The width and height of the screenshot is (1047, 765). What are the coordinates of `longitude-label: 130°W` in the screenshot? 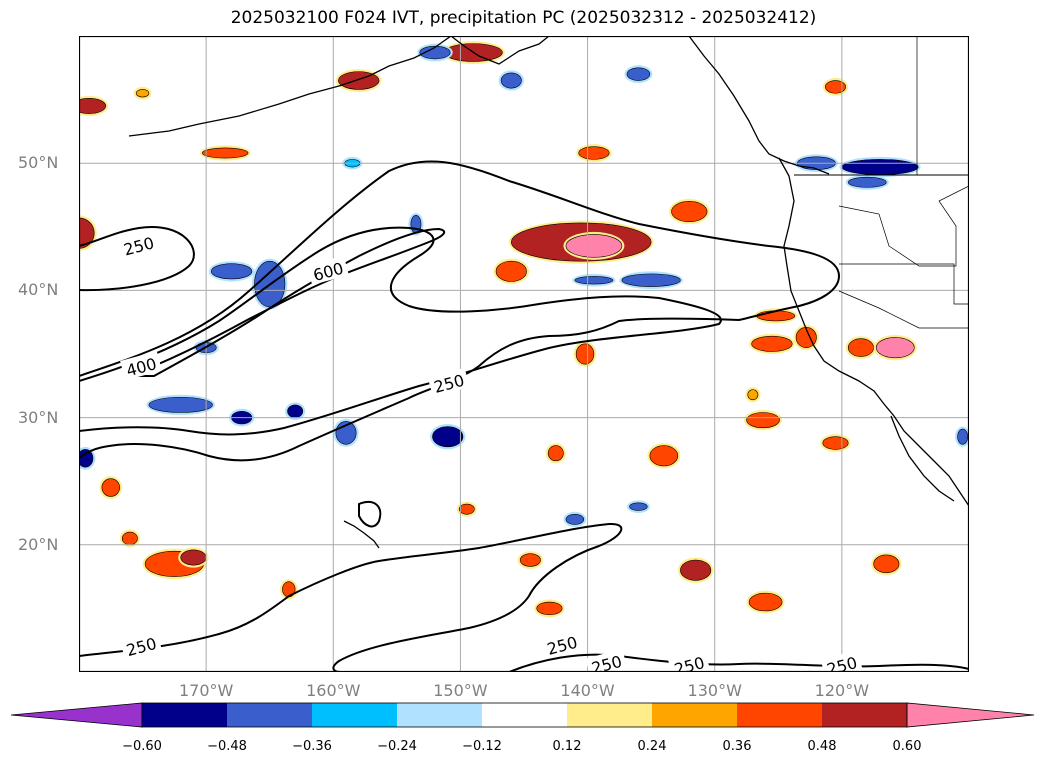 It's located at (714, 690).